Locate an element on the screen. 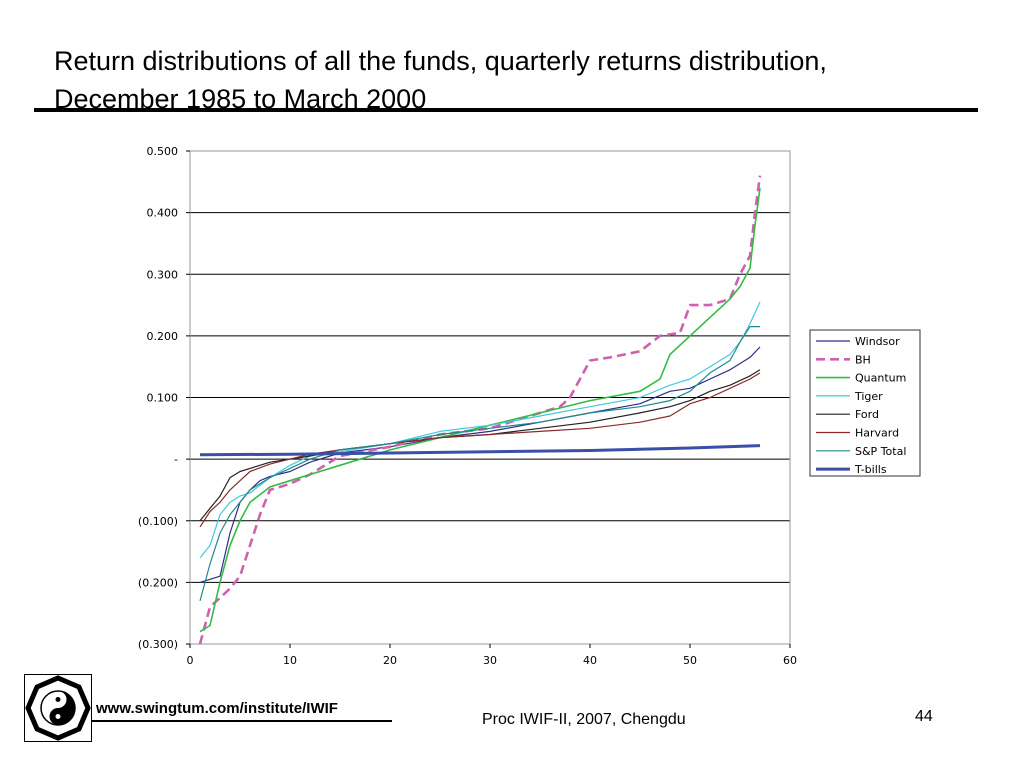 Image resolution: width=1024 pixels, height=768 pixels. x-tick-label: 10 is located at coordinates (290, 660).